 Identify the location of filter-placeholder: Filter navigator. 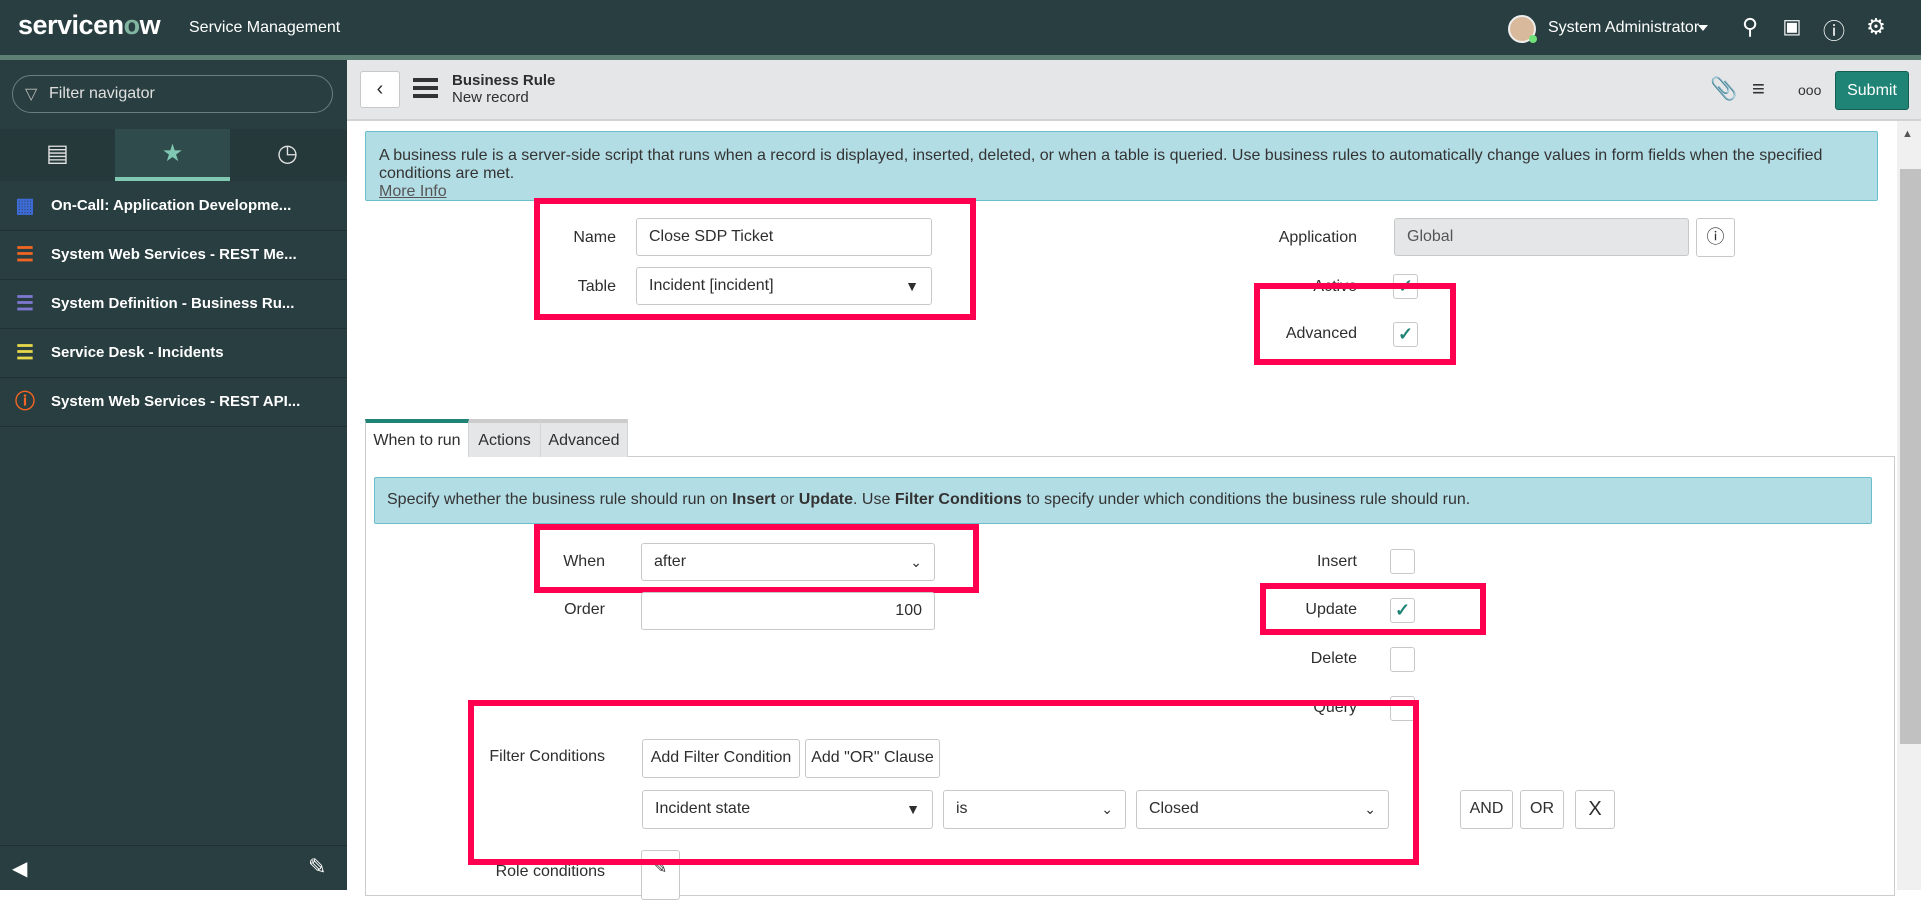
(102, 93).